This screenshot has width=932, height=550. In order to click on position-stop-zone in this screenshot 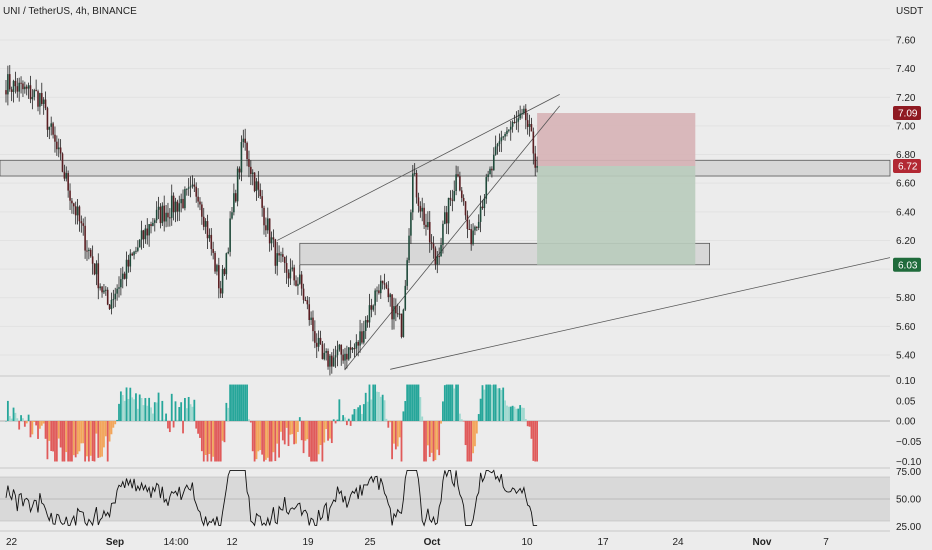, I will do `click(616, 139)`.